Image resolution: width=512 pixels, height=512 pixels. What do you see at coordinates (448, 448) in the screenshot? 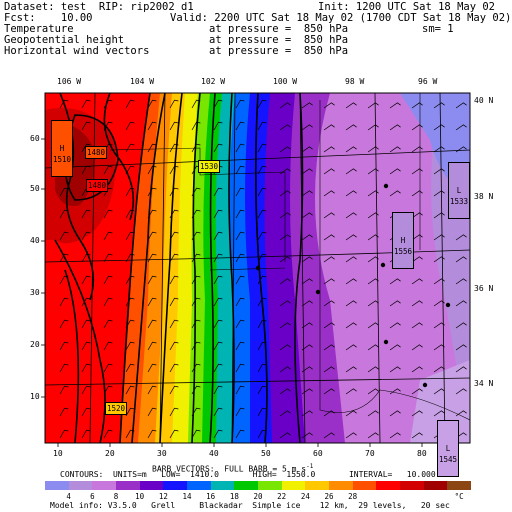
I see `low-marker: L 1545` at bounding box center [448, 448].